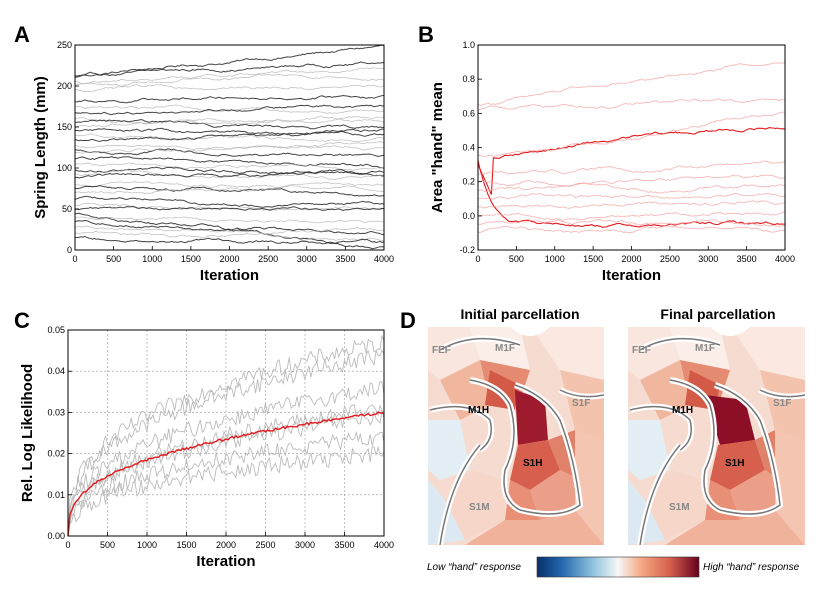 This screenshot has height=595, width=830. Describe the element at coordinates (532, 463) in the screenshot. I see `label-s1h-initial: S1H` at that location.